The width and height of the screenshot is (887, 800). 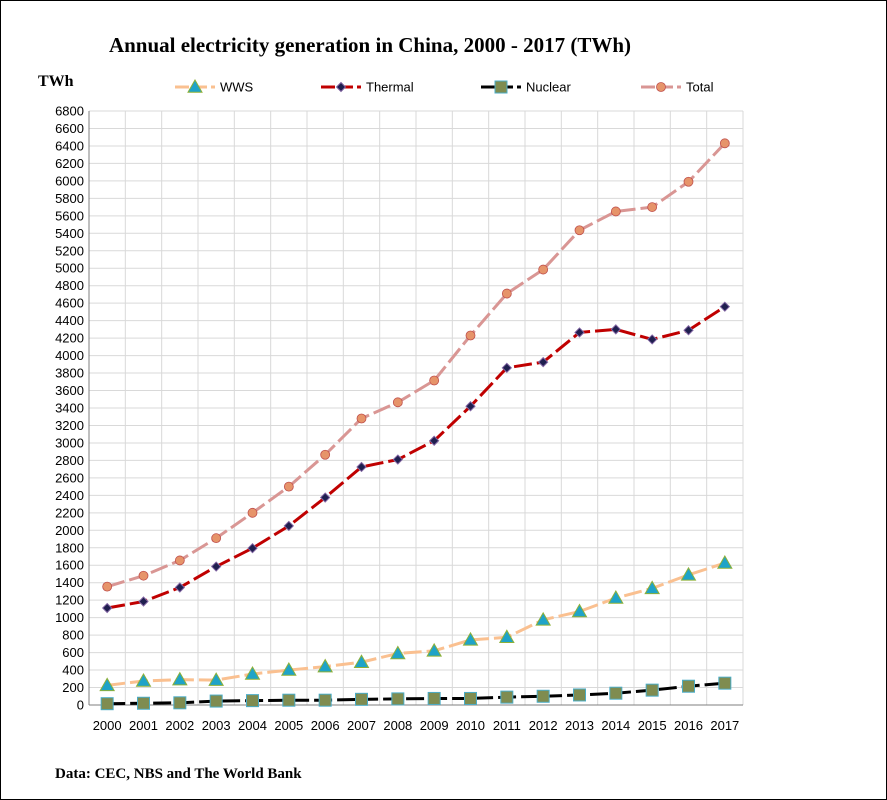 What do you see at coordinates (73, 652) in the screenshot?
I see `y-tick-label: 600` at bounding box center [73, 652].